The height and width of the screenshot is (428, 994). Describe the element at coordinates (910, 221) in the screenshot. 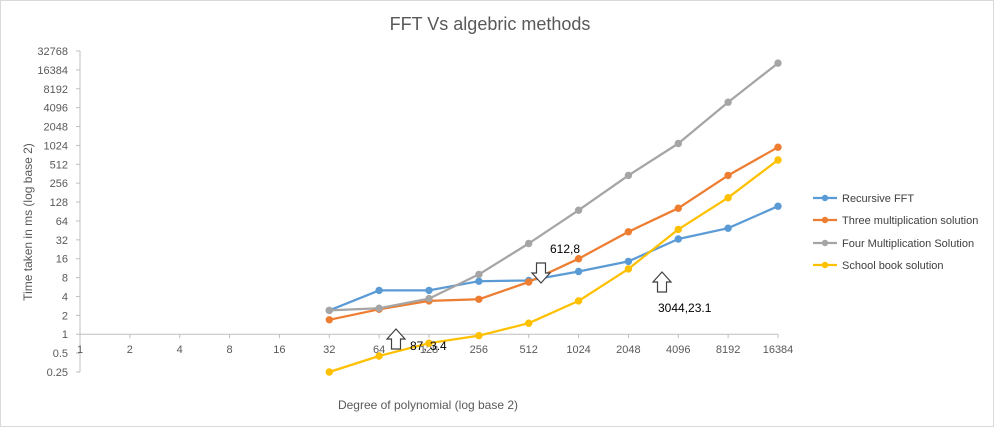

I see `legend-label: Three multiplication solution` at that location.